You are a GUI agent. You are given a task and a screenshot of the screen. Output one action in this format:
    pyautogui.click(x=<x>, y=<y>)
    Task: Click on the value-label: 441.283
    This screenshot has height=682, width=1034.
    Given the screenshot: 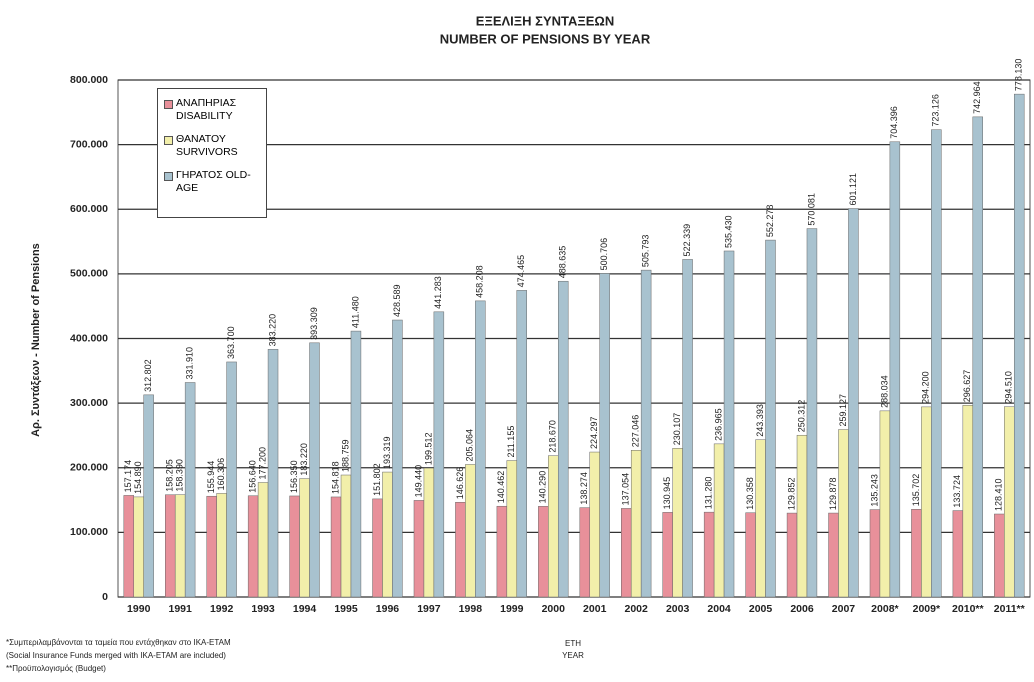 What is the action you would take?
    pyautogui.click(x=438, y=292)
    